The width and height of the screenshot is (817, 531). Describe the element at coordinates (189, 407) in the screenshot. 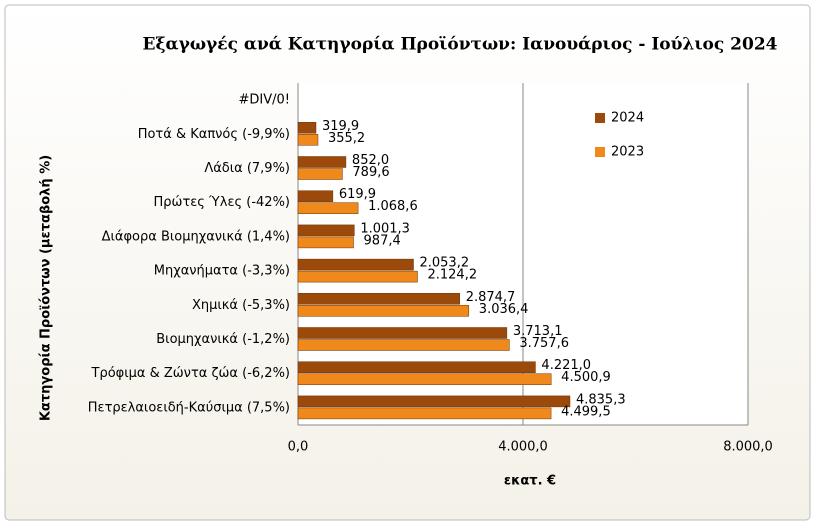

I see `y-tick-label: Πετρελαιοειδή-Καύσιμα (7,5%)` at that location.